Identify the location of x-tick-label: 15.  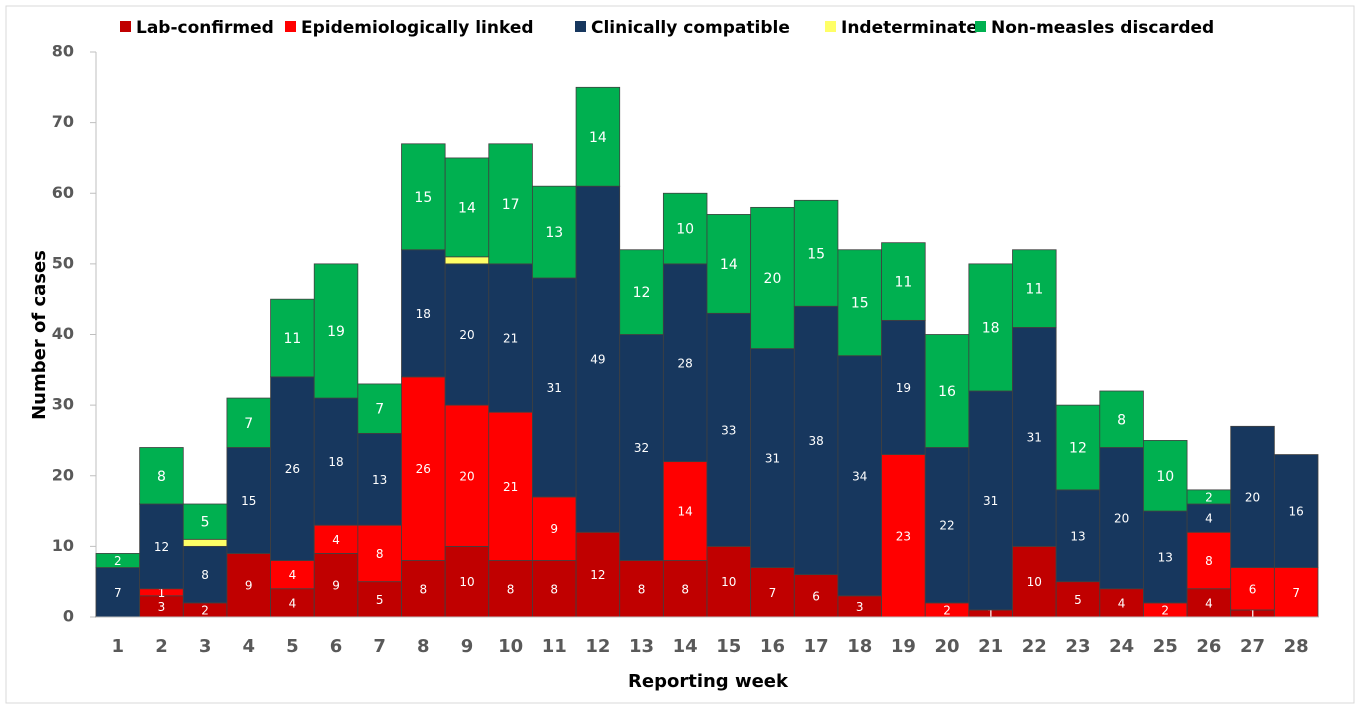
(728, 646).